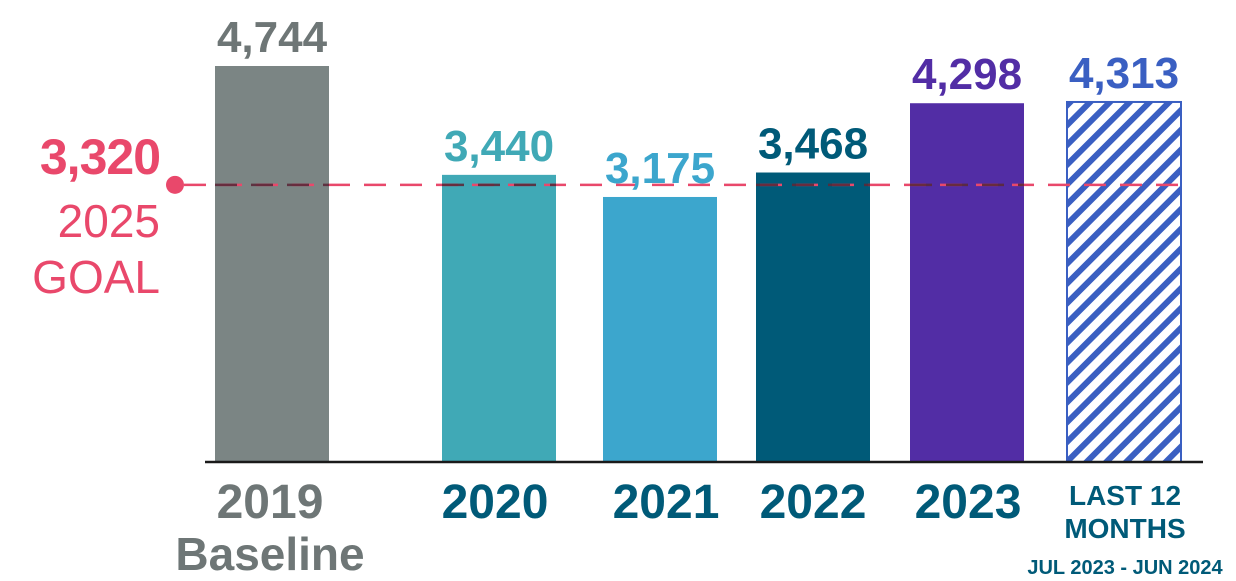 The width and height of the screenshot is (1236, 581). What do you see at coordinates (1125, 495) in the screenshot?
I see `category-label: LAST 12` at bounding box center [1125, 495].